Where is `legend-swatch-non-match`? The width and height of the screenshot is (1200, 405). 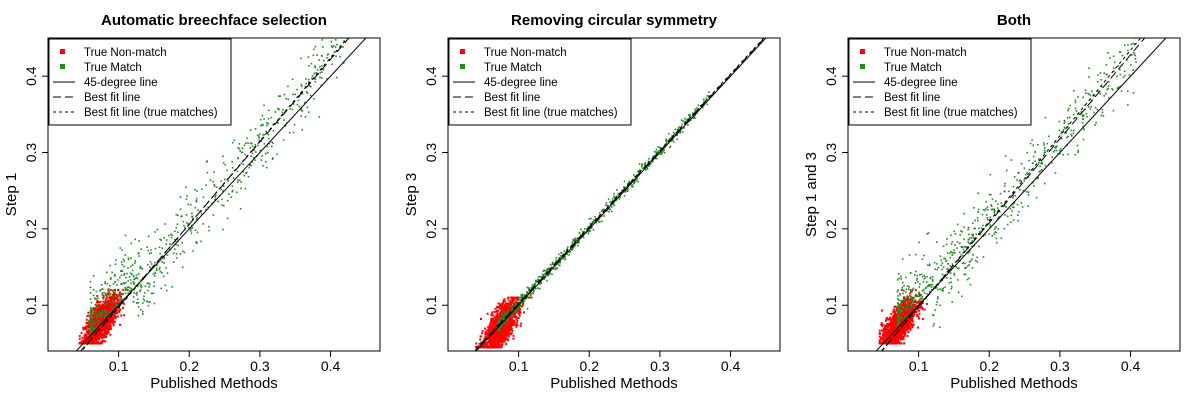 legend-swatch-non-match is located at coordinates (62, 51).